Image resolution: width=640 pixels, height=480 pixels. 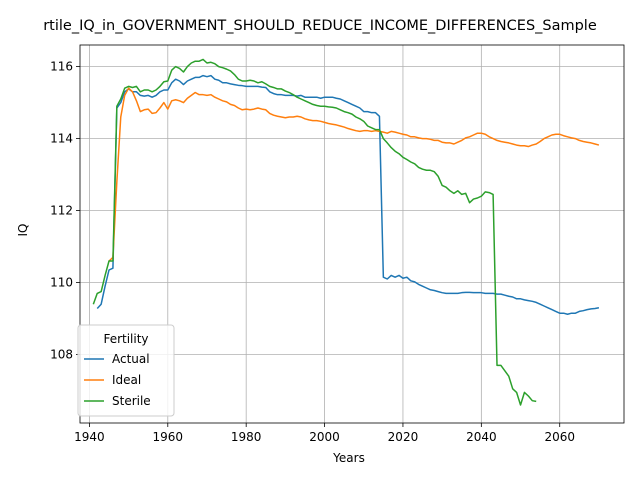 I want to click on x-tick-label: 1960, so click(x=168, y=437).